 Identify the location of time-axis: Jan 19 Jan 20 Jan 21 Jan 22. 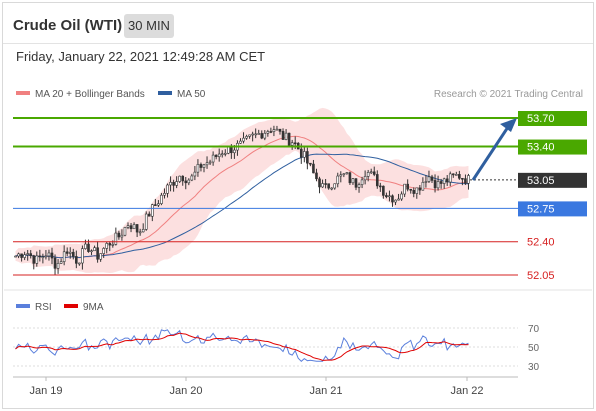
(256, 387).